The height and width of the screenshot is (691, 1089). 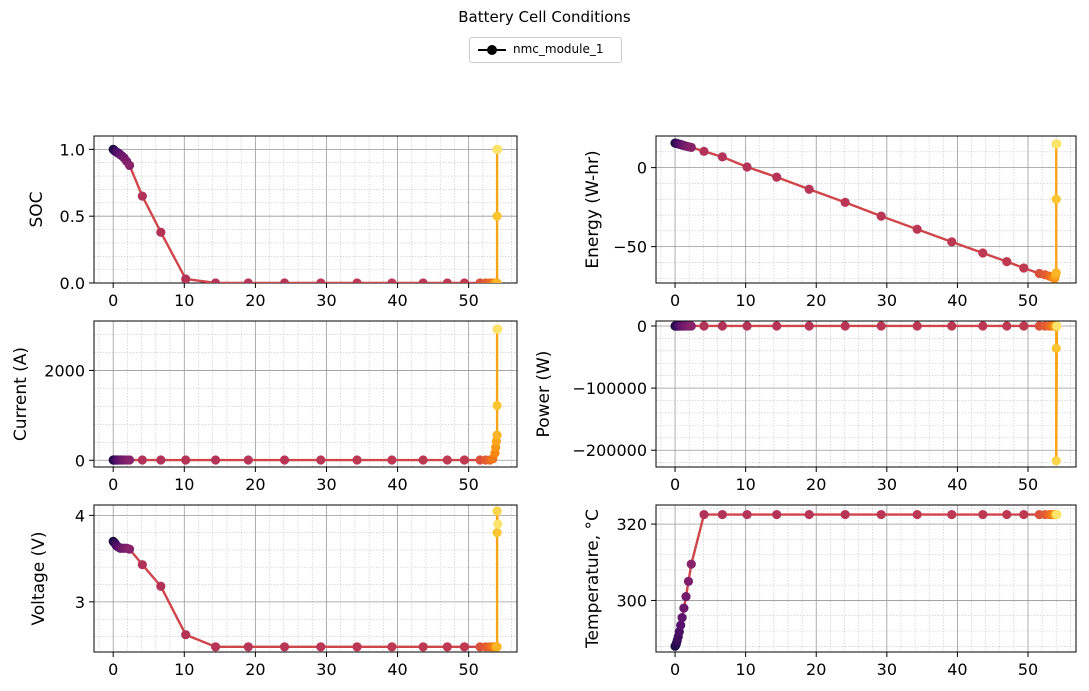 I want to click on subplot-power: 0 10 20 30 40 50 −200000 −100000 0 Power (W), so click(x=805, y=405).